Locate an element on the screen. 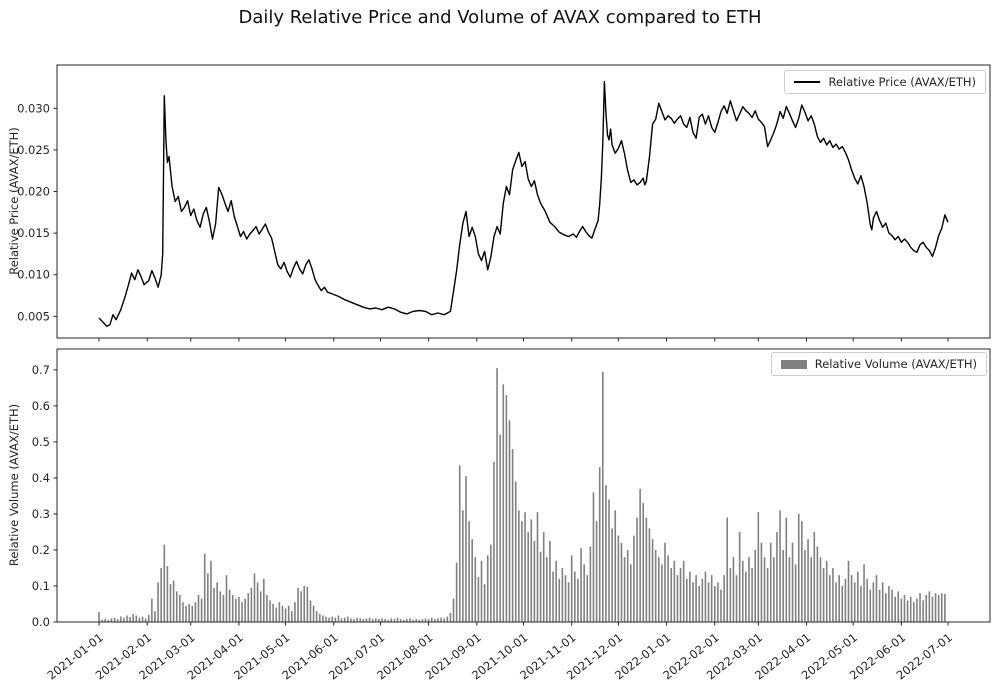  price-legend: Relative Price (AVAX/ETH) is located at coordinates (885, 82).